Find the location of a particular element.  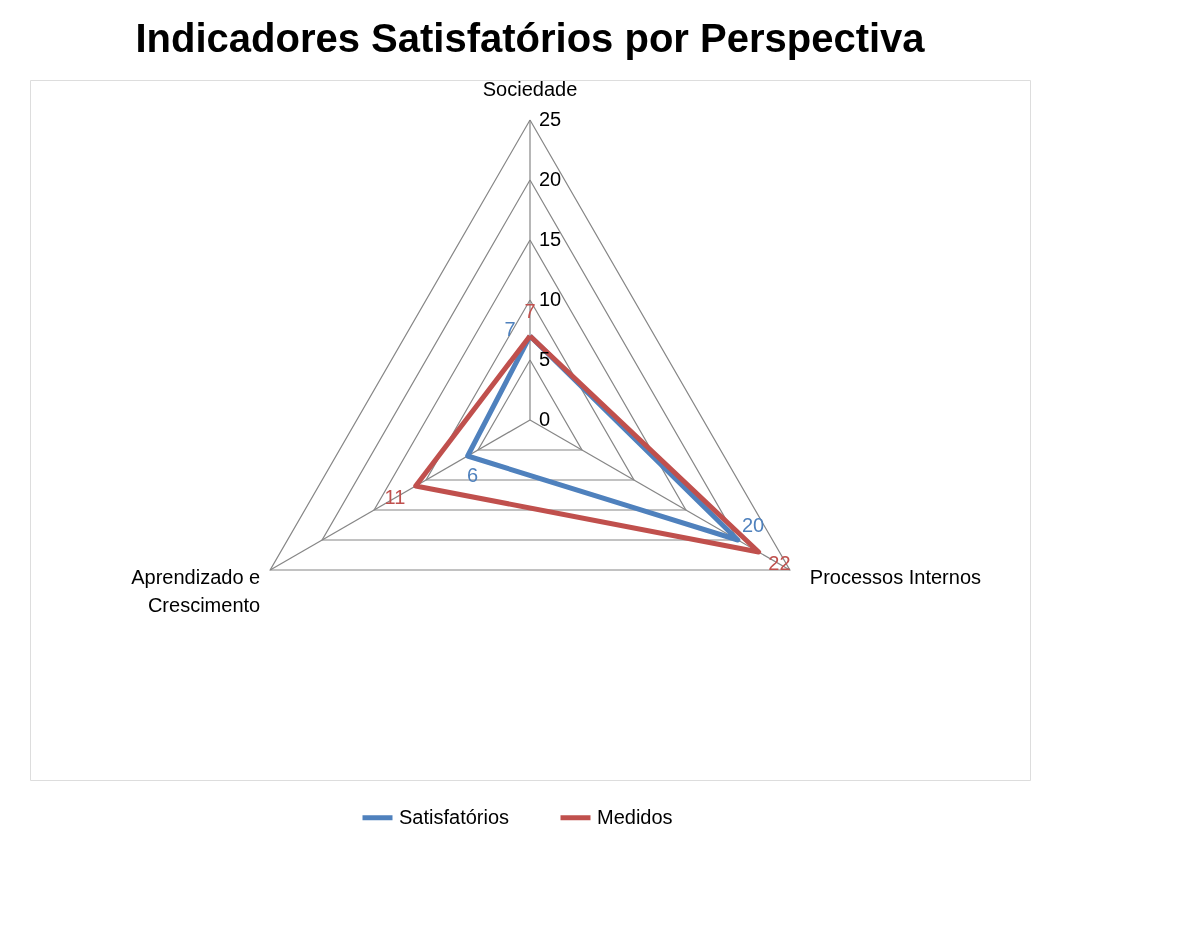

spoke-label: Sociedade is located at coordinates (530, 89).